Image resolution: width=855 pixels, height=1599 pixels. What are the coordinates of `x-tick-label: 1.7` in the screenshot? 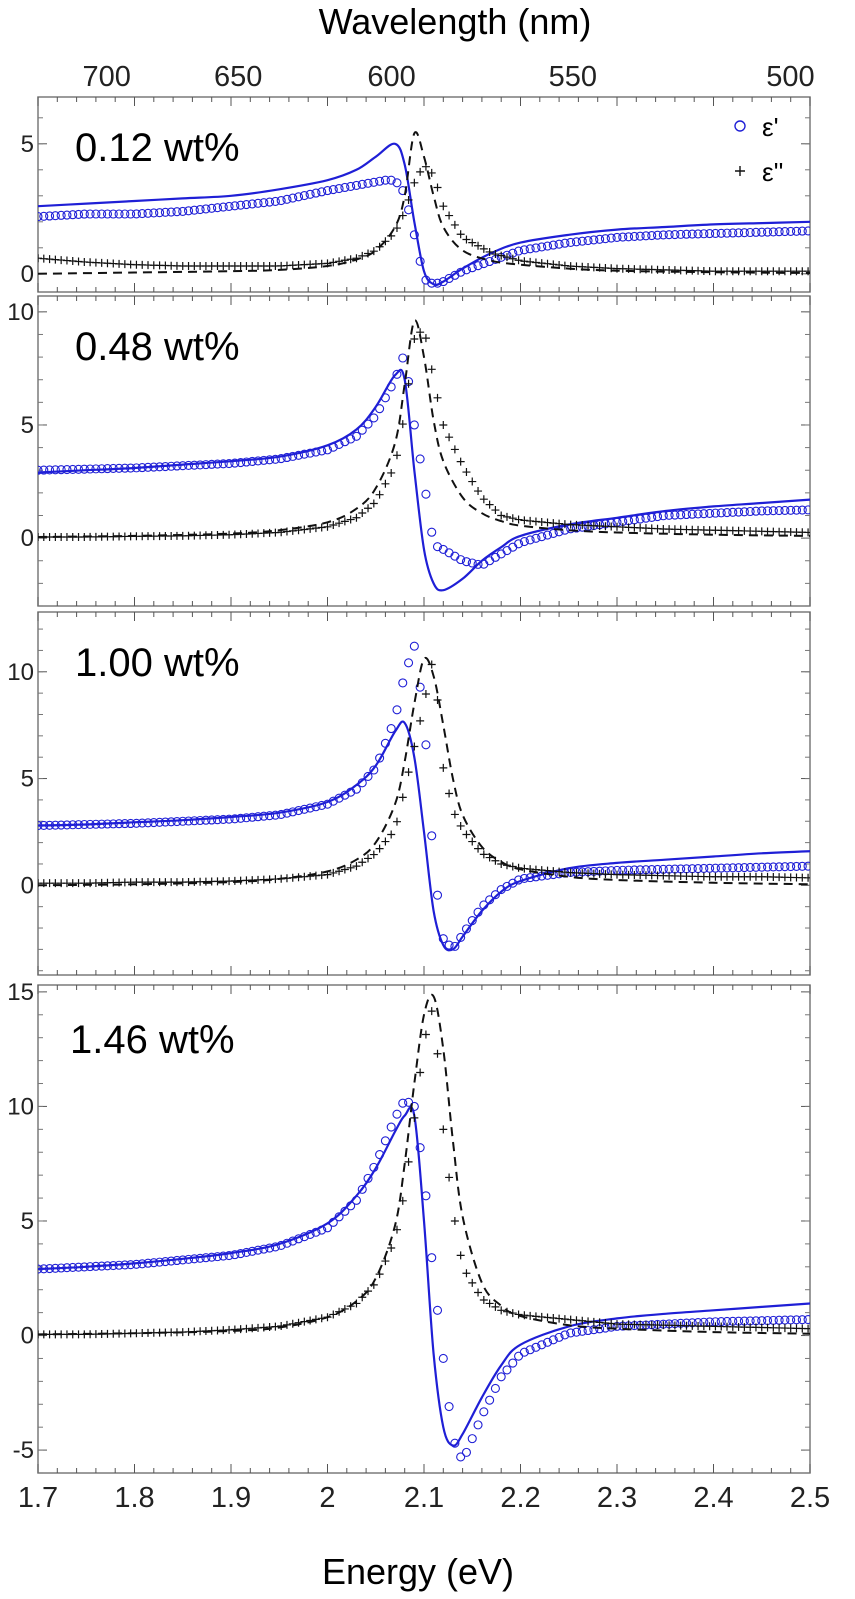 It's located at (38, 1498).